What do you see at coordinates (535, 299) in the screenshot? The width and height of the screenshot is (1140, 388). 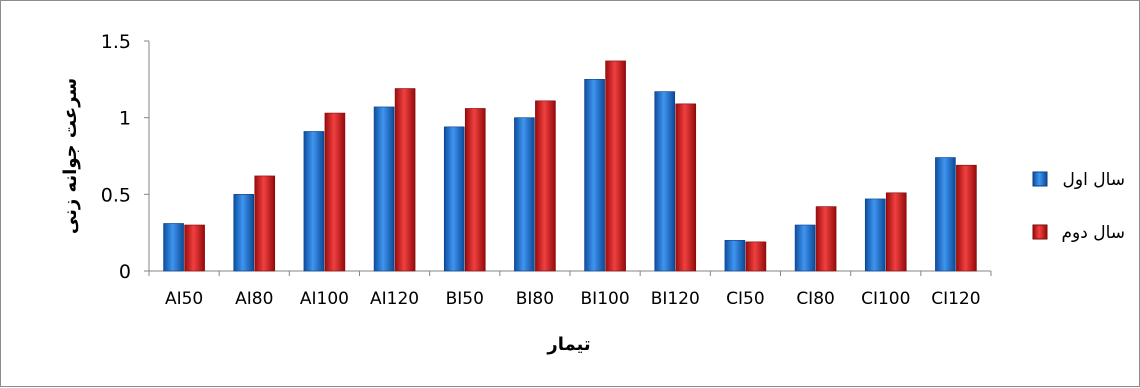 I see `x-tick-label: BI80` at bounding box center [535, 299].